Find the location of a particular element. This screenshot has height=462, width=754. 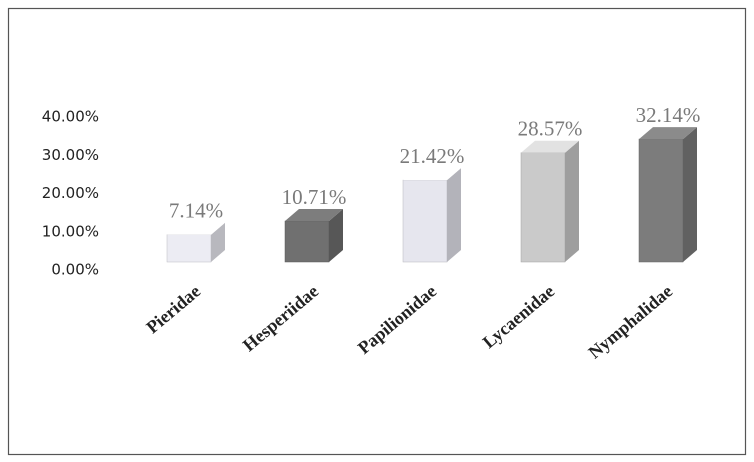

y-tick-label: 0.00% is located at coordinates (75, 270).